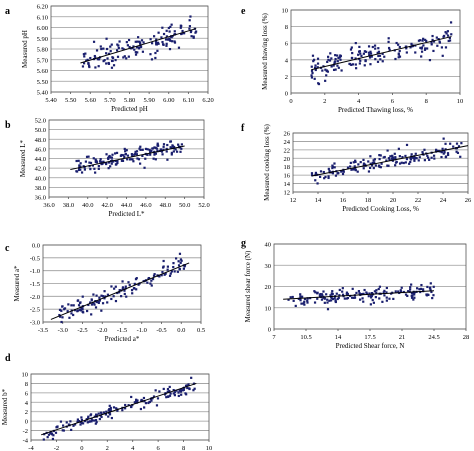 This screenshot has width=474, height=451. I want to click on x-tick-label: 44.0, so click(126, 205).